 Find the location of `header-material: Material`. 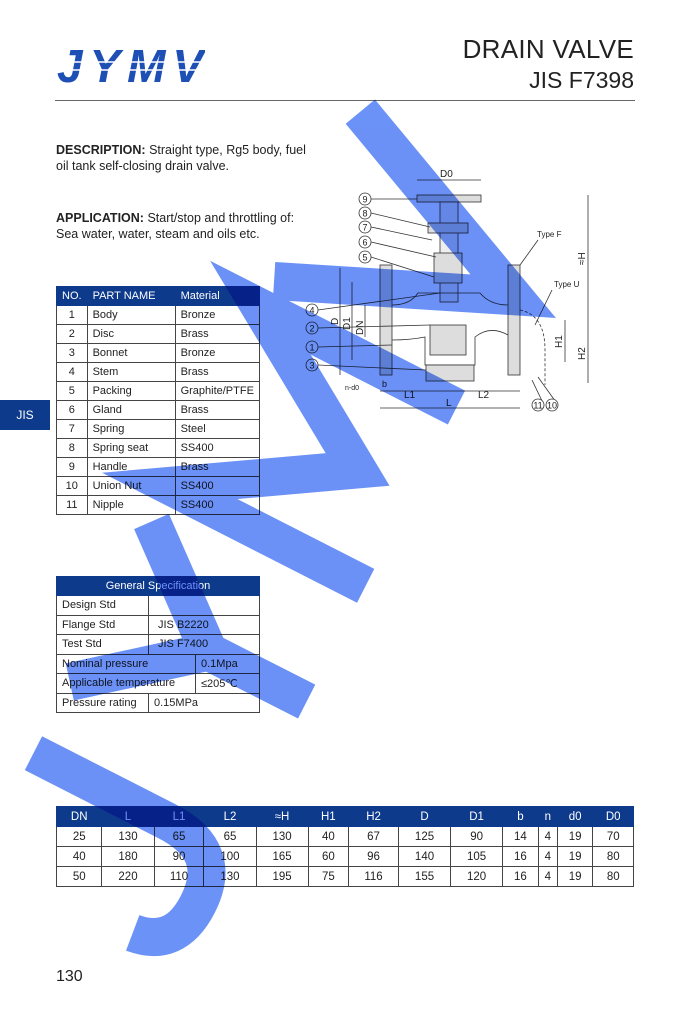

header-material: Material is located at coordinates (217, 296).